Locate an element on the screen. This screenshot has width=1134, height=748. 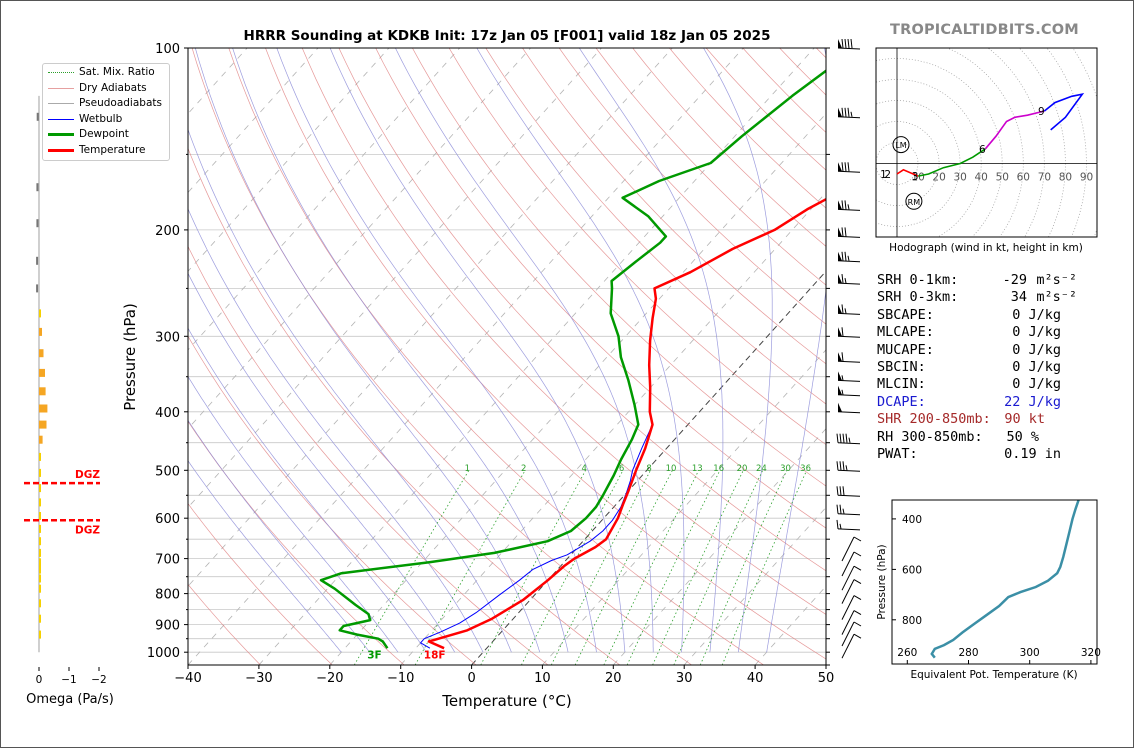
dgz-label: DGZ is located at coordinates (87, 530).